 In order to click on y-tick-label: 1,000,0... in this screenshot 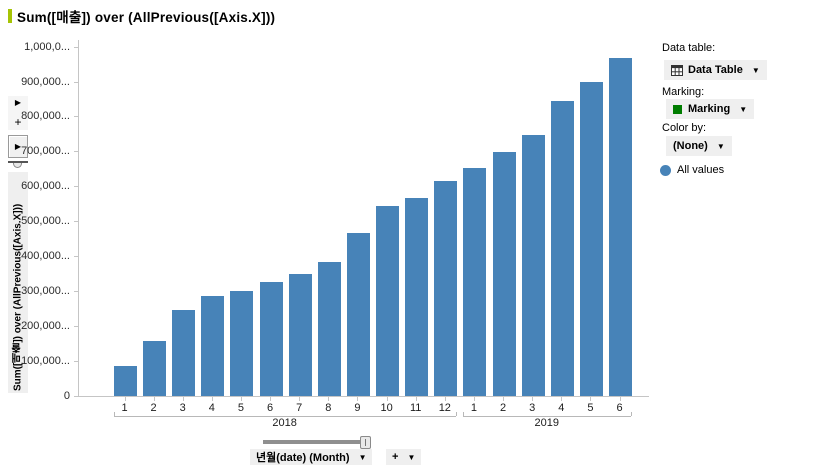, I will do `click(47, 46)`.